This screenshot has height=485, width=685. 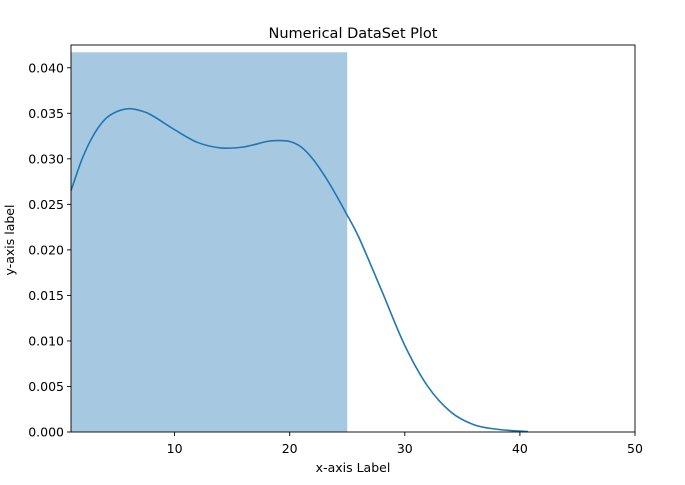 I want to click on y-axis-label: y-axis label, so click(x=9, y=240).